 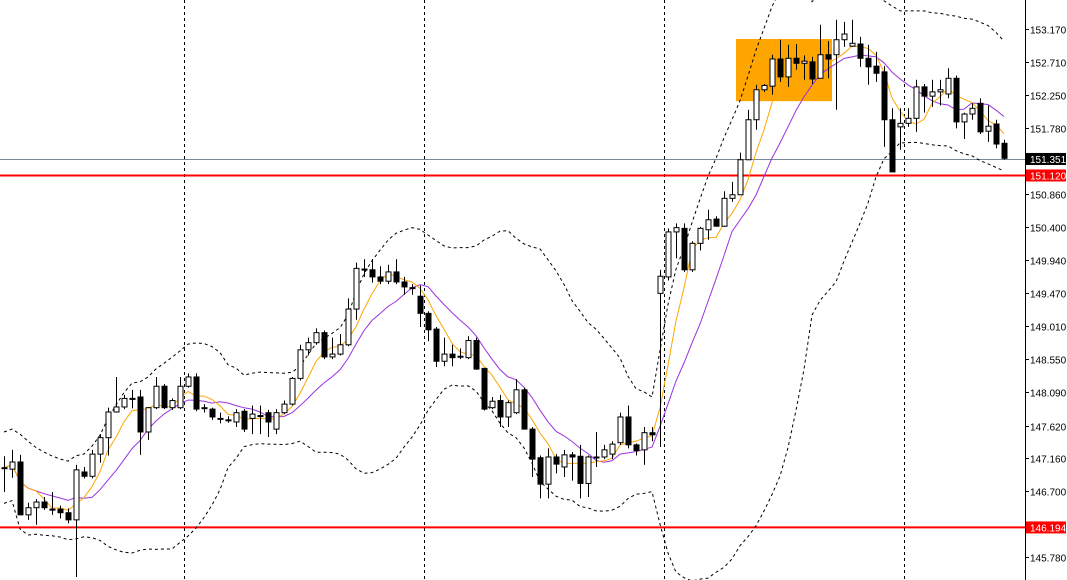 I want to click on axis-background, so click(x=1046, y=290).